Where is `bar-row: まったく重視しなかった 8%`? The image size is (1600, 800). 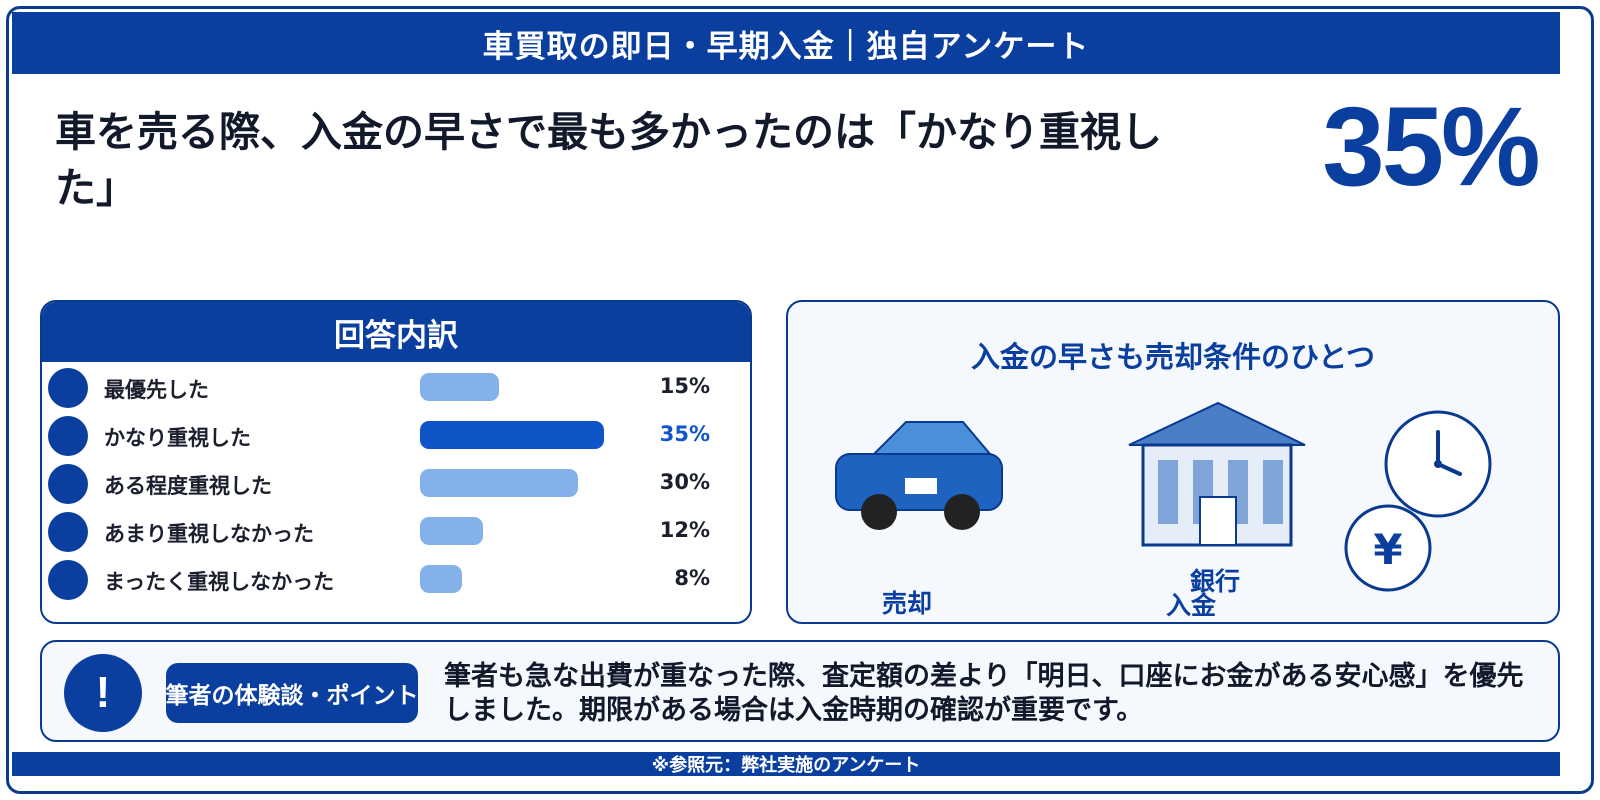
bar-row: まったく重視しなかった 8% is located at coordinates (396, 580).